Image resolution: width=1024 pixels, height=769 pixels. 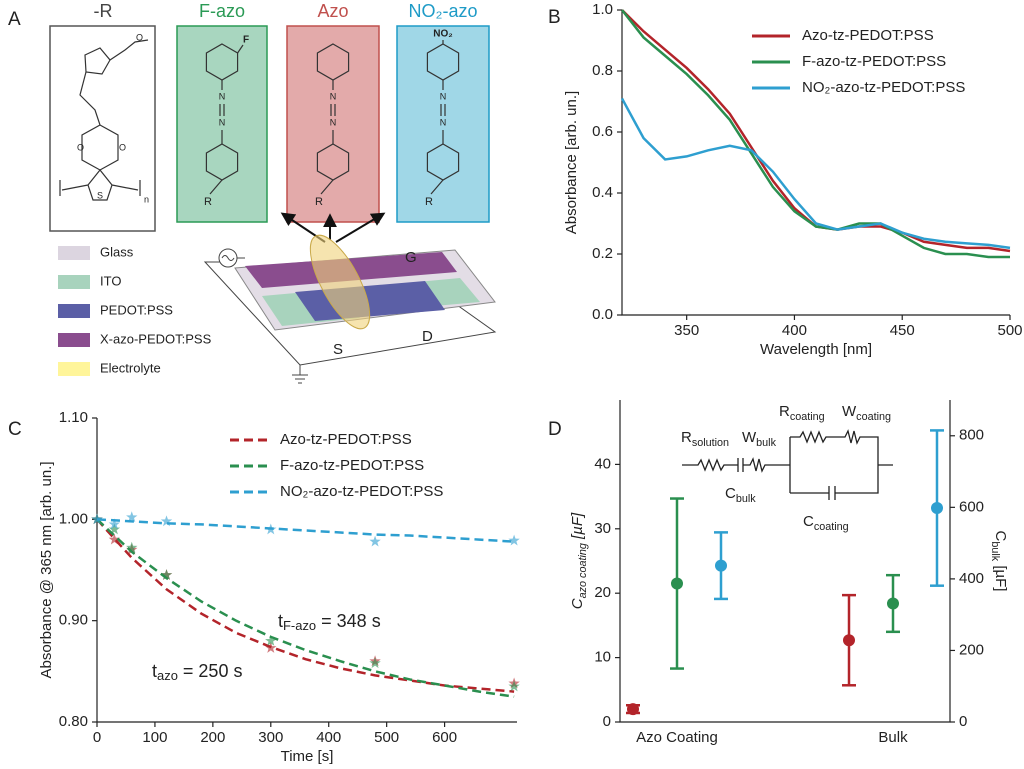 I want to click on atom: S, so click(x=100, y=195).